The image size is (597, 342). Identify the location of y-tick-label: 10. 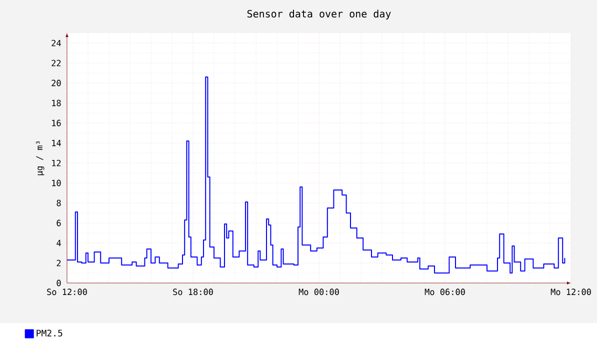
(56, 183).